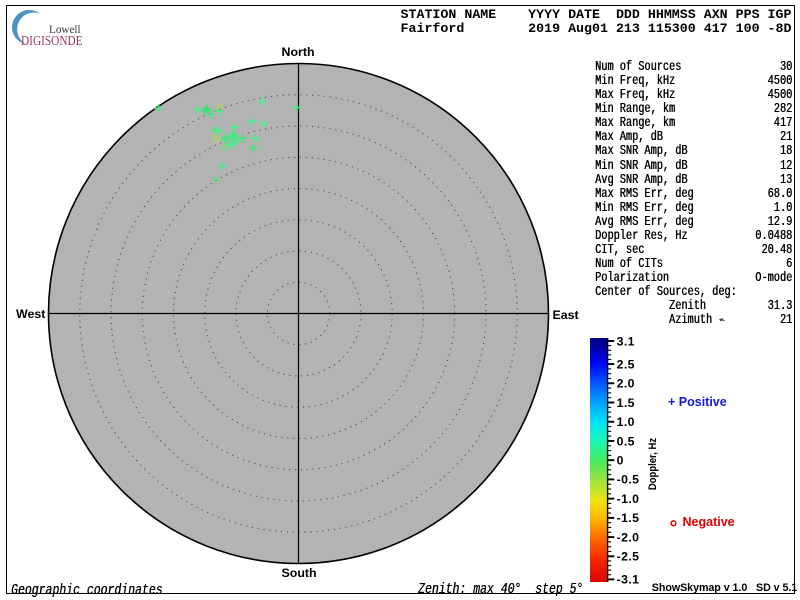  What do you see at coordinates (626, 364) in the screenshot?
I see `svg-text: 2.5` at bounding box center [626, 364].